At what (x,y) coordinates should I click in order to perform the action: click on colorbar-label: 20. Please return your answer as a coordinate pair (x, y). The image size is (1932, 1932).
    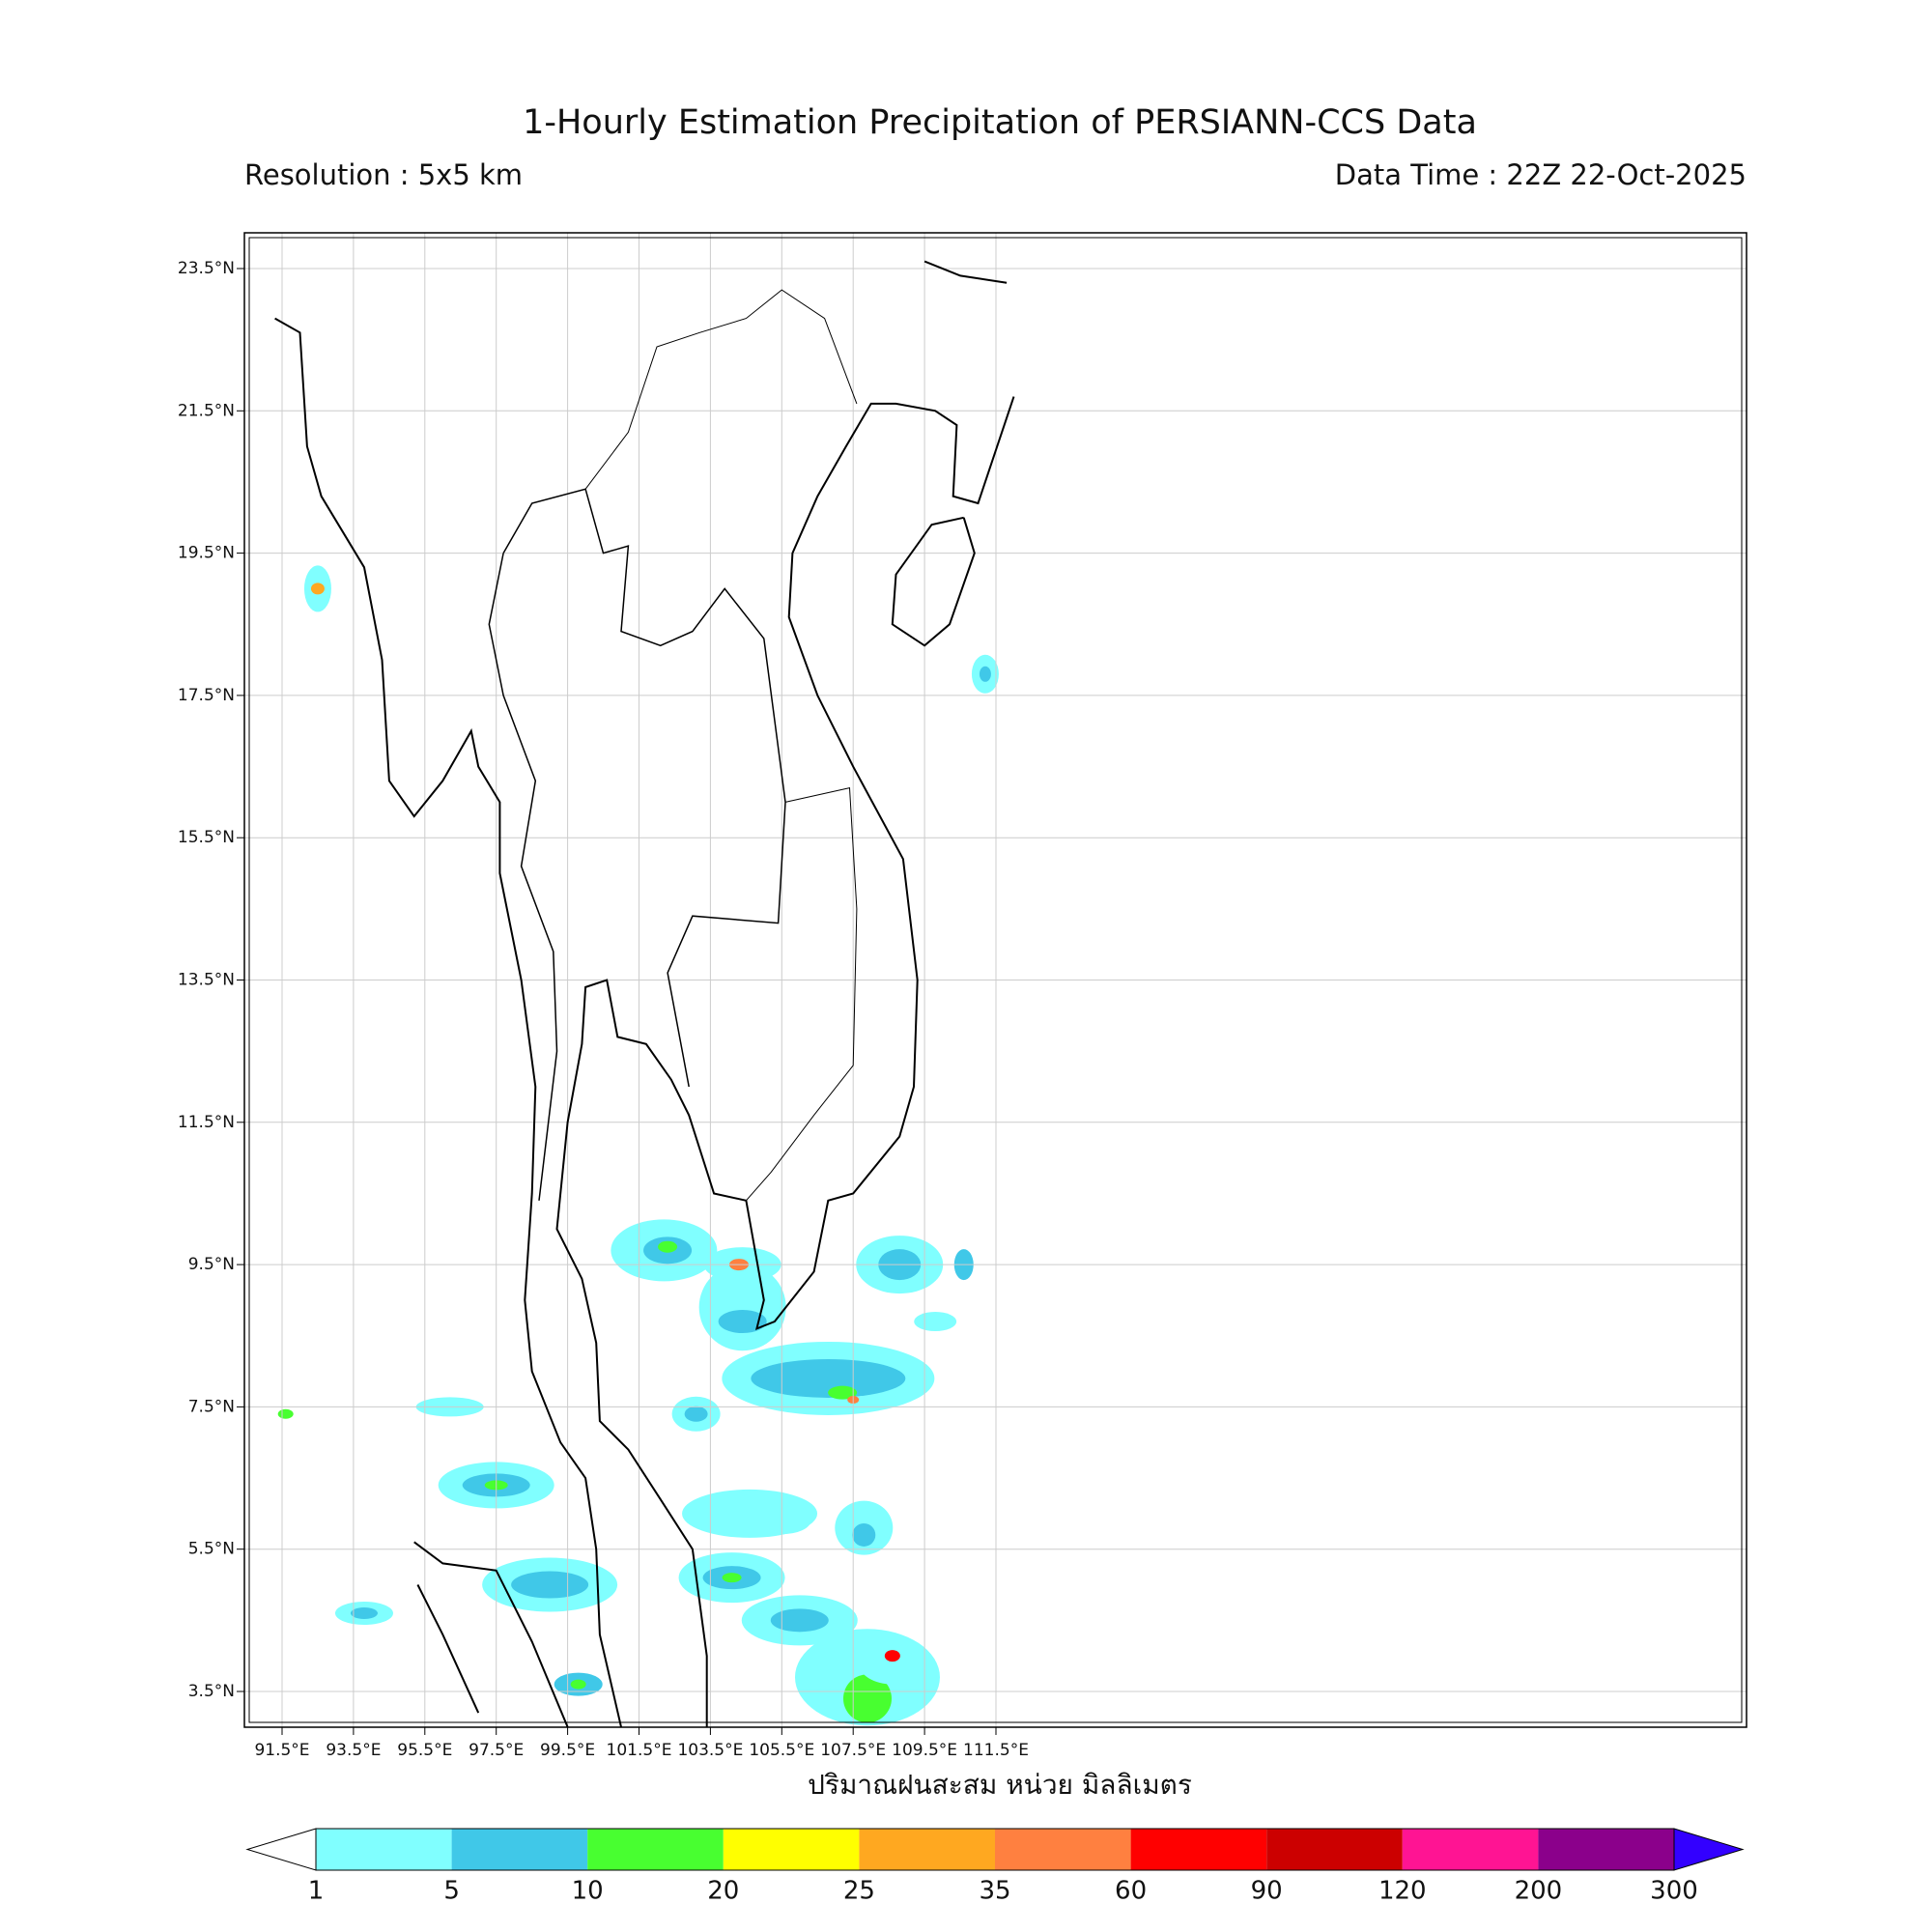
    Looking at the image, I should click on (723, 1891).